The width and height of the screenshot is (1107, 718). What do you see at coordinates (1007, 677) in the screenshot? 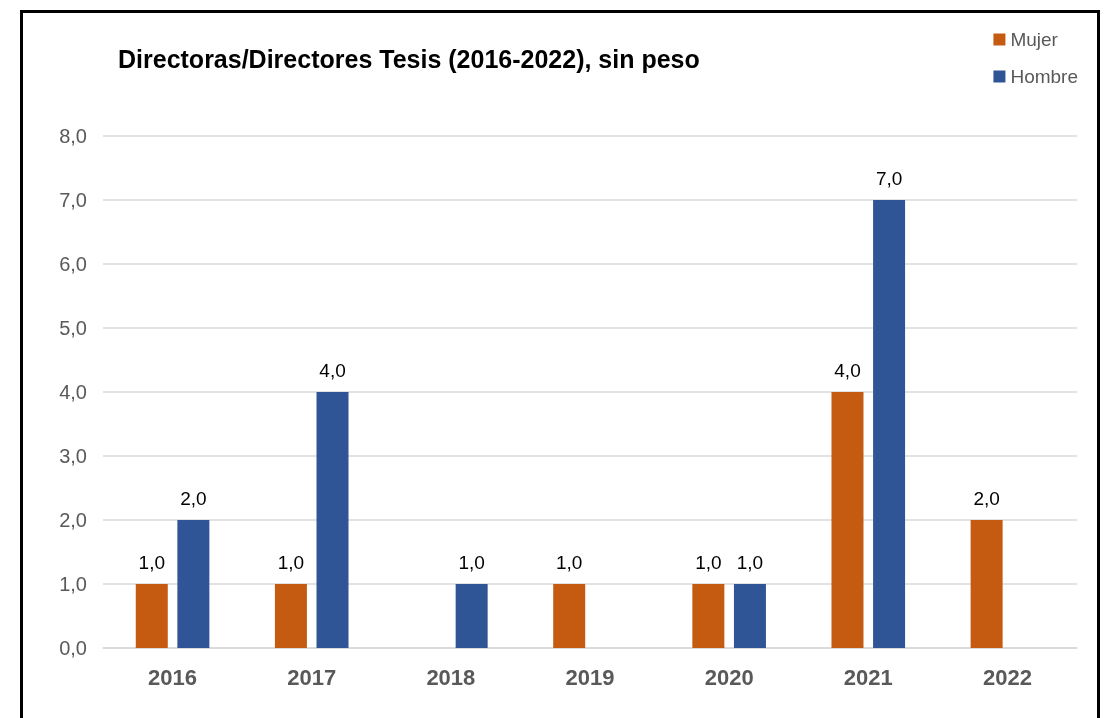
I see `x-tick-label: 2022` at bounding box center [1007, 677].